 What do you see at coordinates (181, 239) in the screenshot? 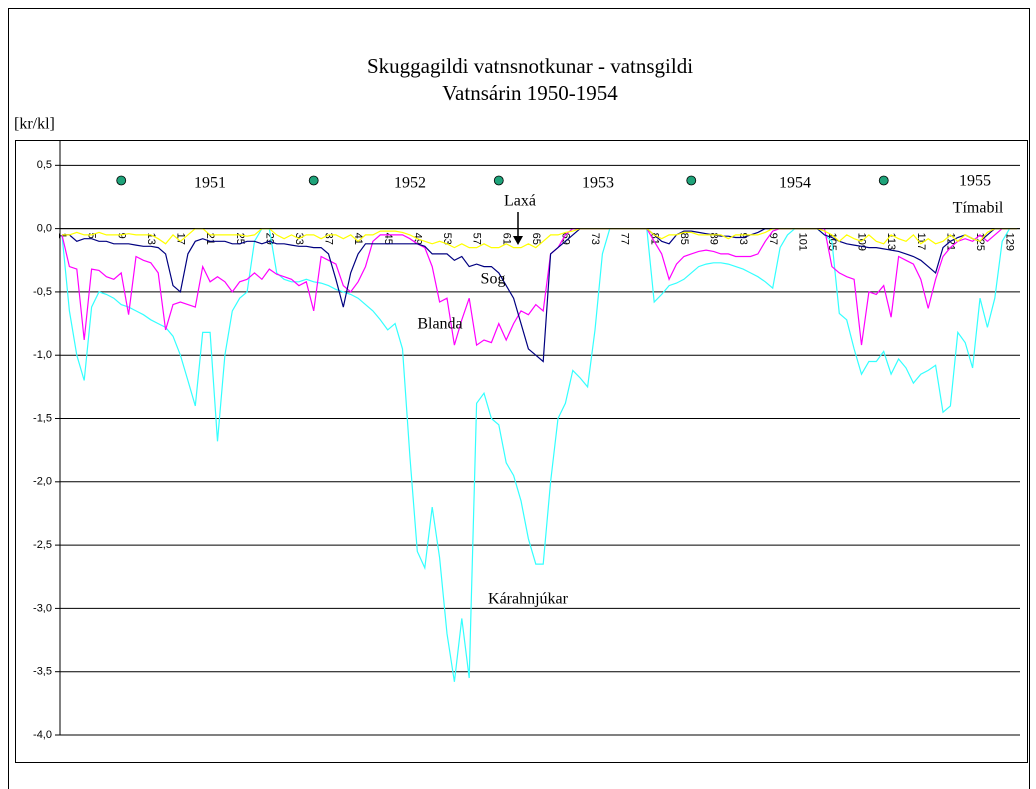
I see `x-tick-label: 17` at bounding box center [181, 239].